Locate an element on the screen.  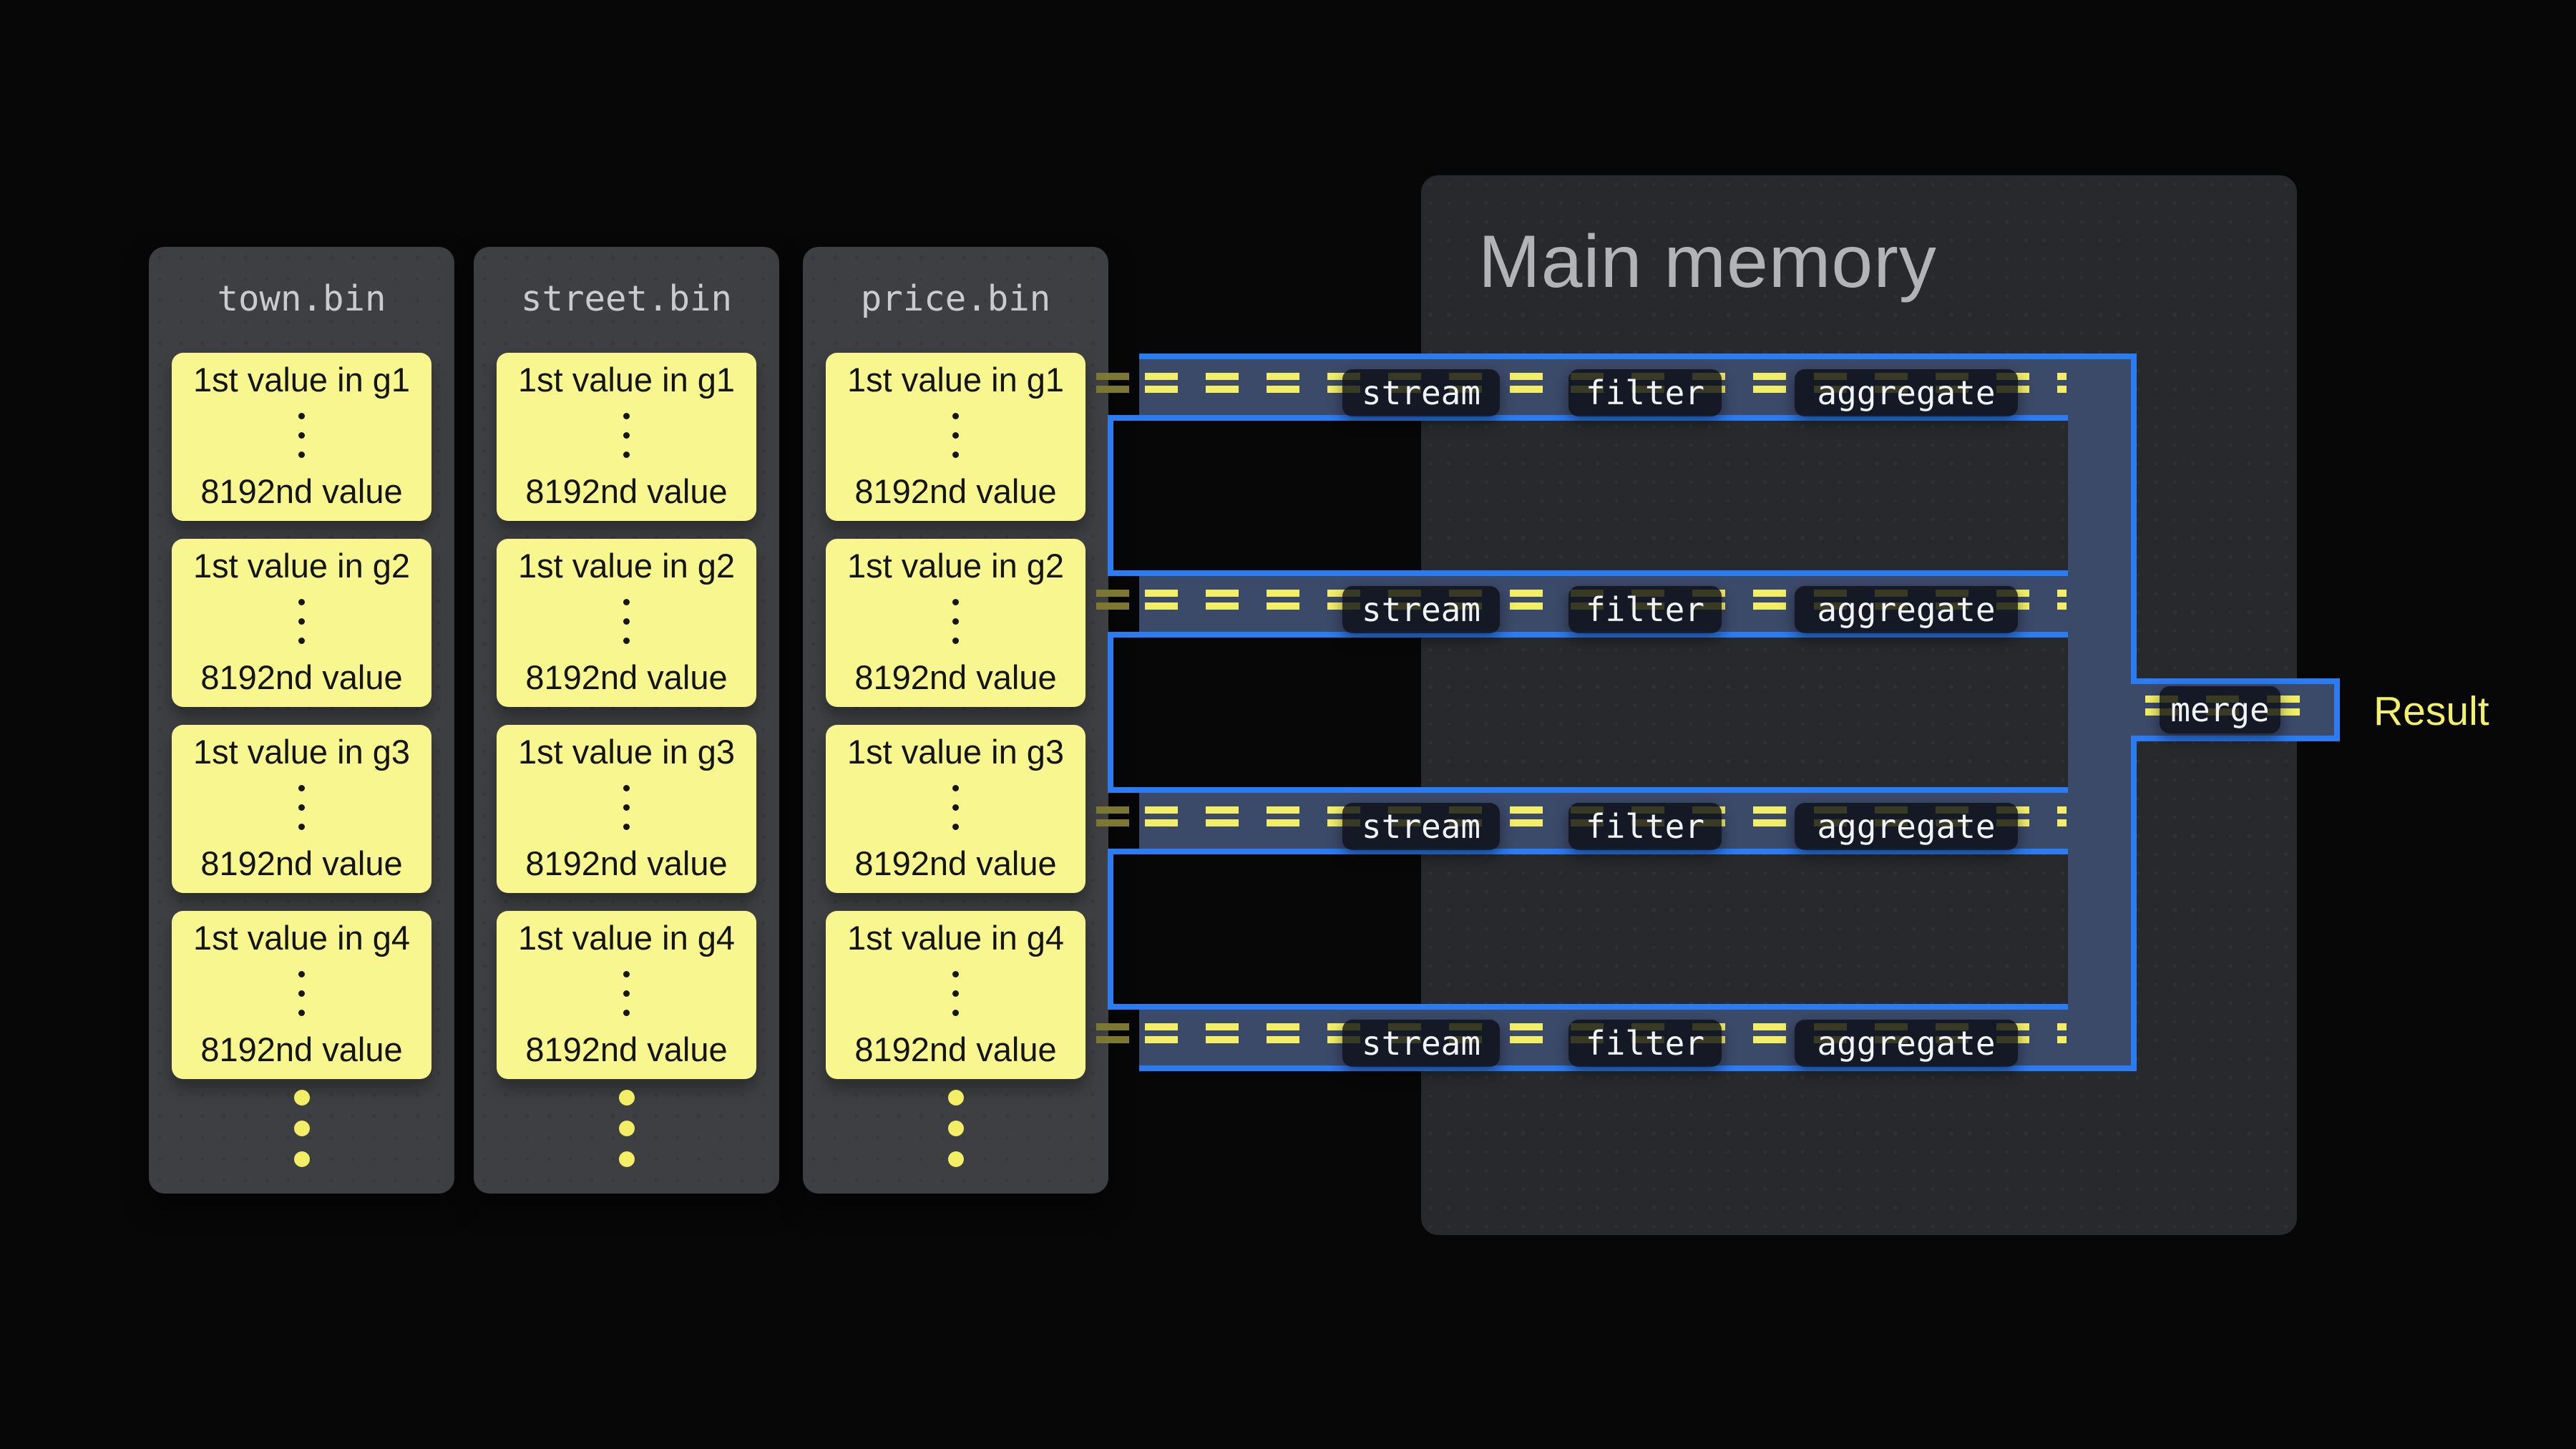
result-label: Result is located at coordinates (2431, 711).